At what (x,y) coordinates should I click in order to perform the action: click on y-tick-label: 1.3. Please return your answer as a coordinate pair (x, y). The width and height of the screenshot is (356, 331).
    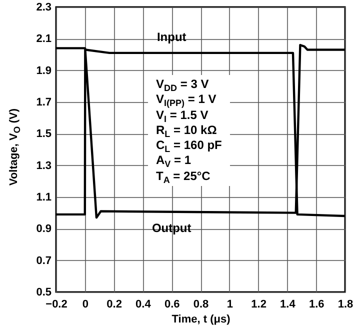
    Looking at the image, I should click on (44, 166).